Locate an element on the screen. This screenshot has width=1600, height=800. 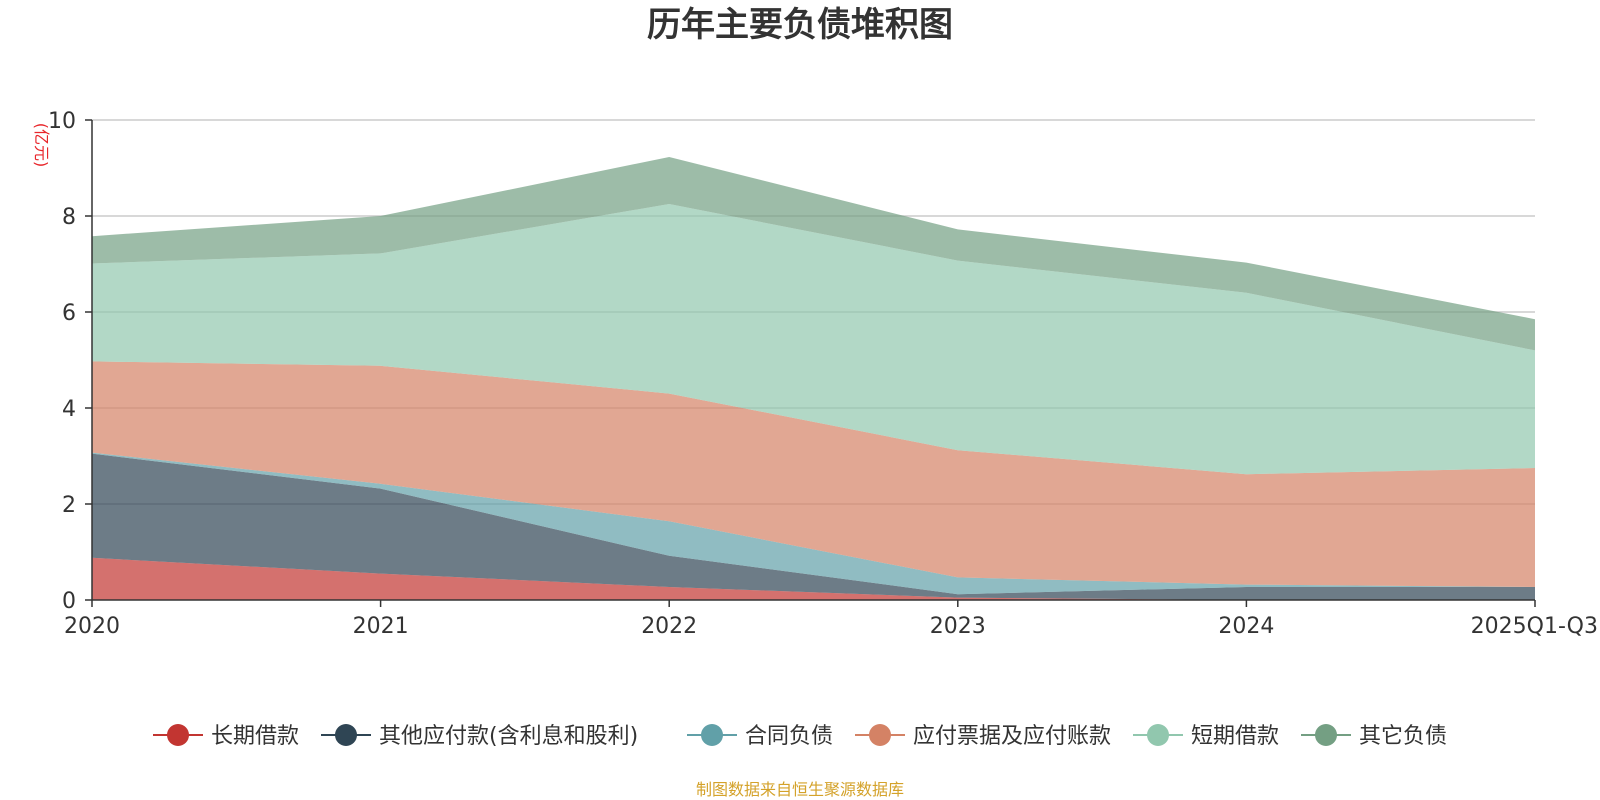
y-ticks: 0 2 4 6 8 10 is located at coordinates (70, 361).